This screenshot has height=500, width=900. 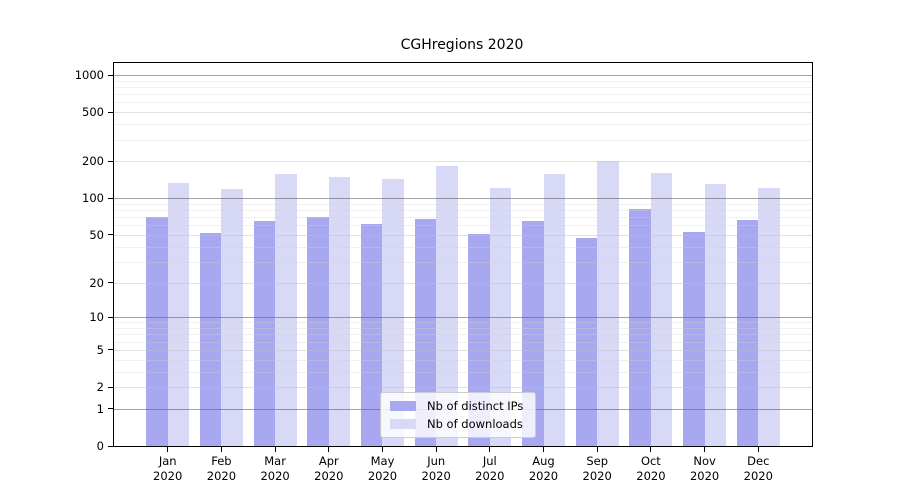 What do you see at coordinates (544, 469) in the screenshot?
I see `x-tick-label: Aug 2020` at bounding box center [544, 469].